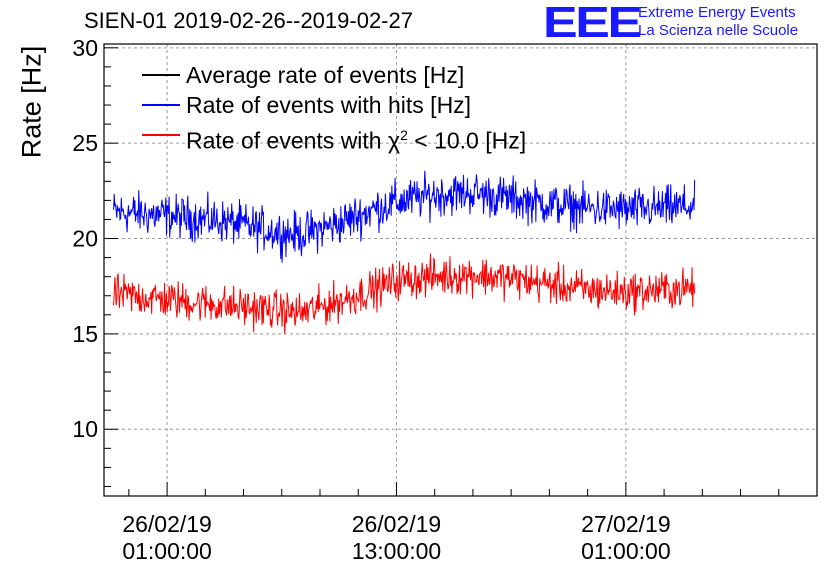 The width and height of the screenshot is (836, 572). What do you see at coordinates (31, 102) in the screenshot?
I see `y-axis-label: Rate [Hz]` at bounding box center [31, 102].